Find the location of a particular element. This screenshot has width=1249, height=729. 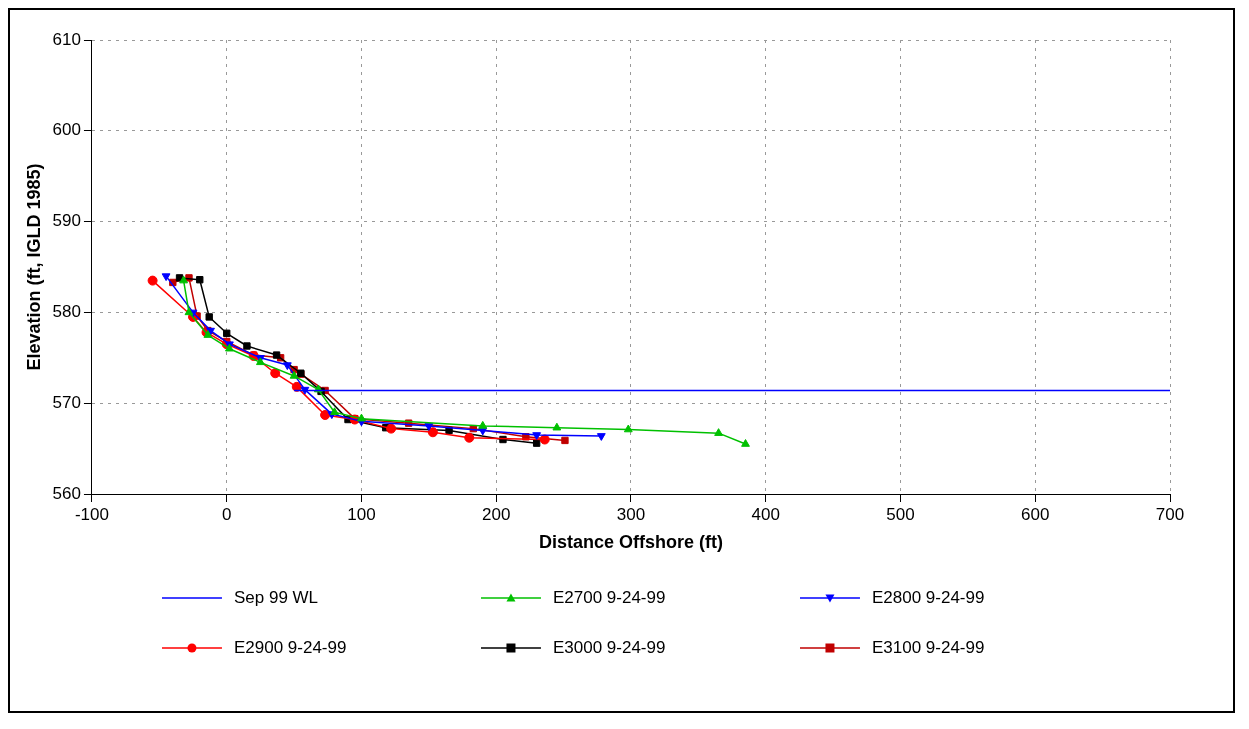

y-axis-title: Elevation (ft, IGLD 1985) is located at coordinates (33, 267).